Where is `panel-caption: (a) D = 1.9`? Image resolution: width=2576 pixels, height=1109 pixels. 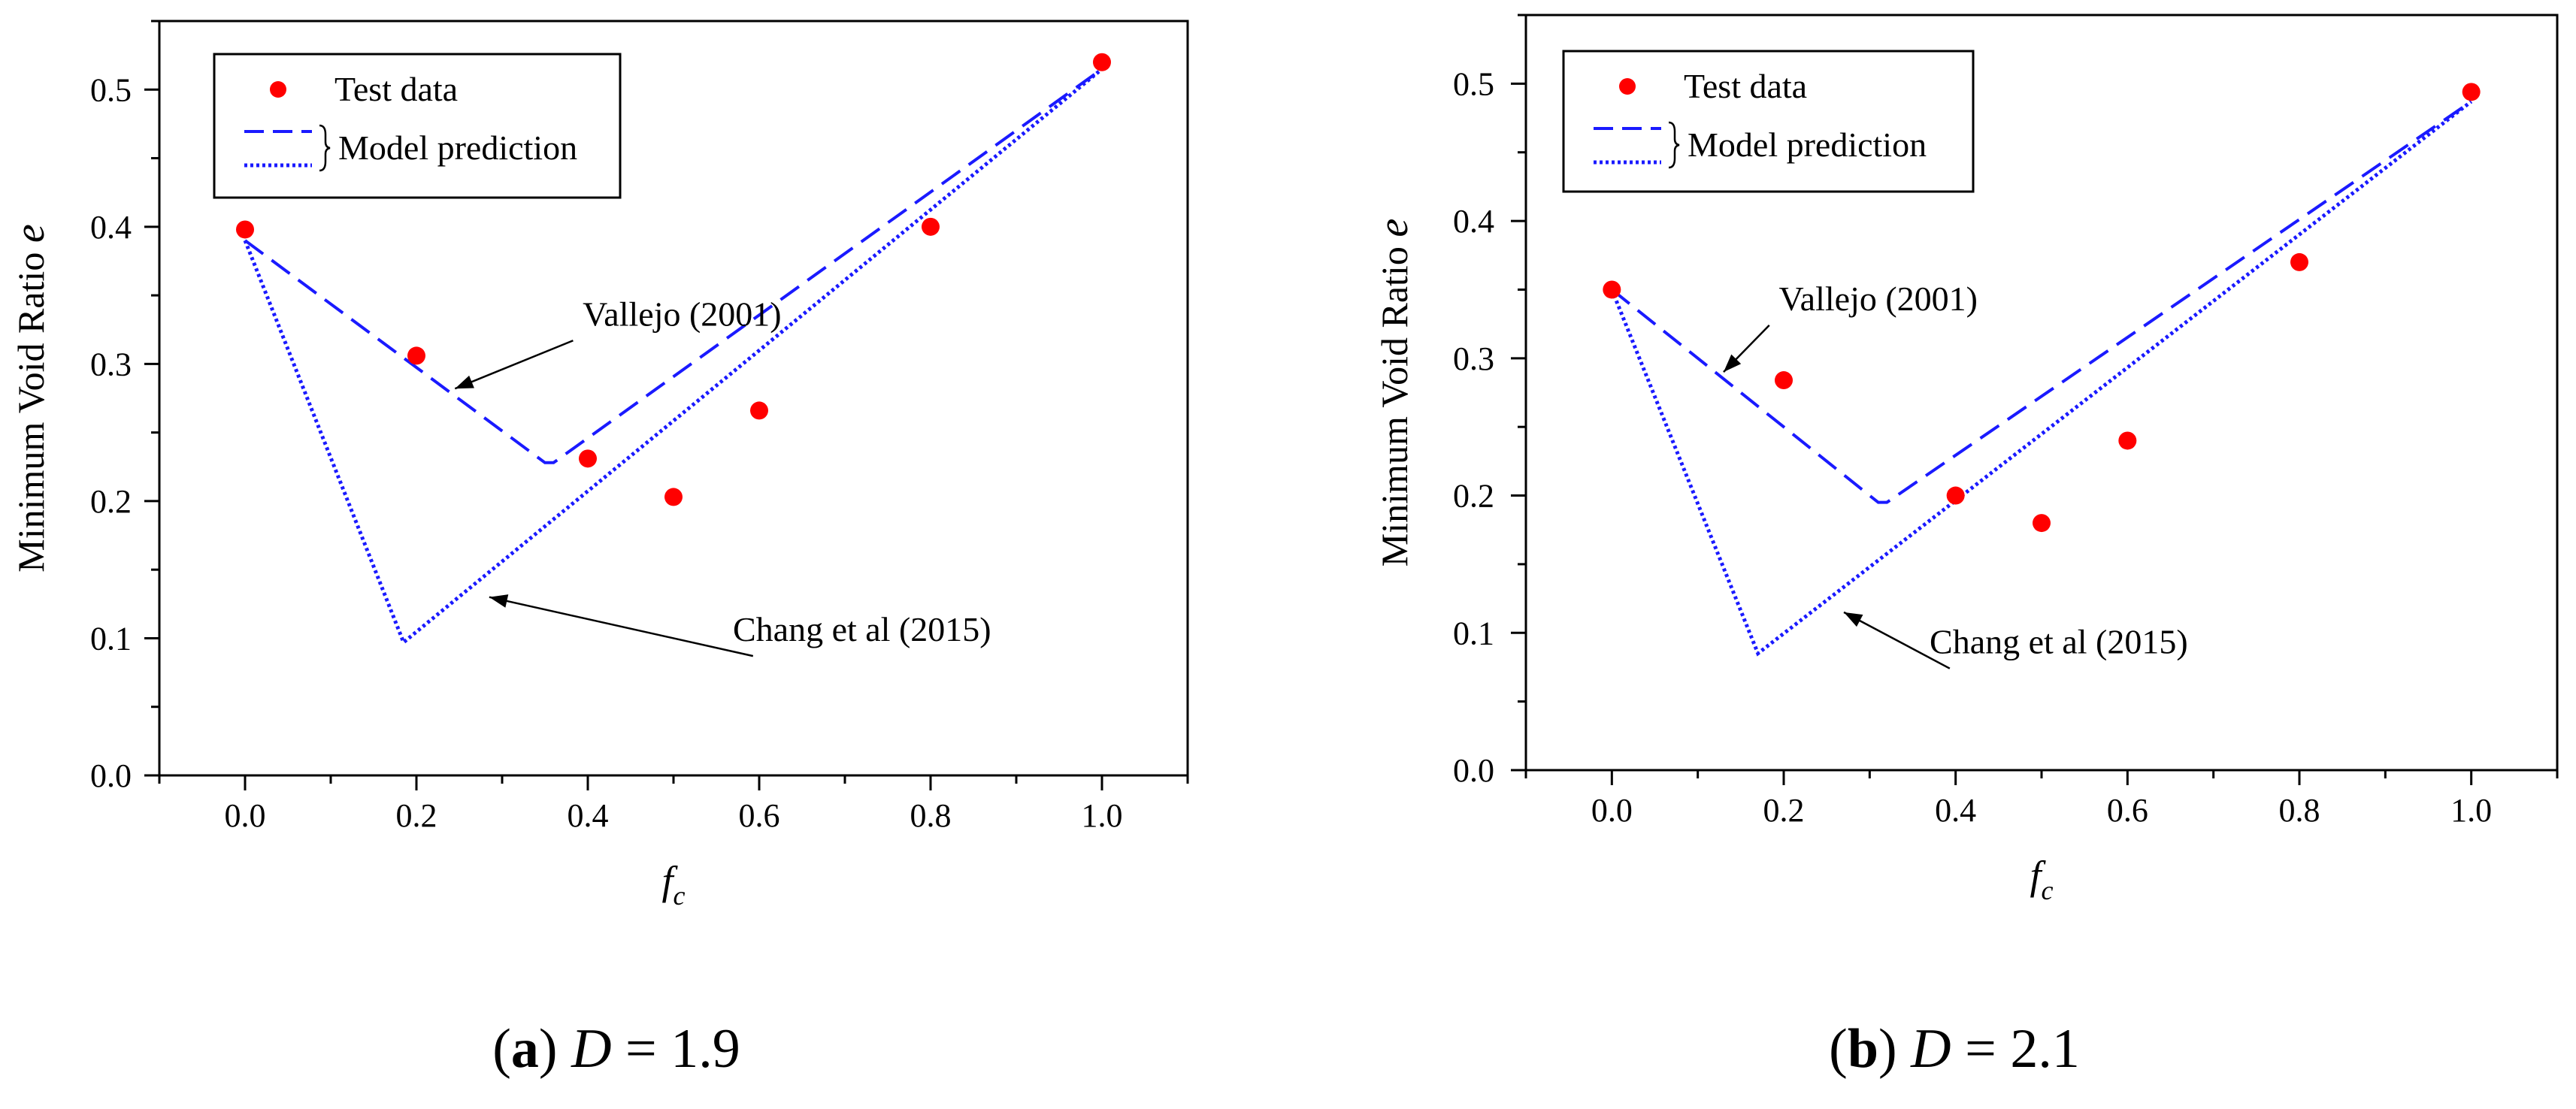 panel-caption: (a) D = 1.9 is located at coordinates (616, 1049).